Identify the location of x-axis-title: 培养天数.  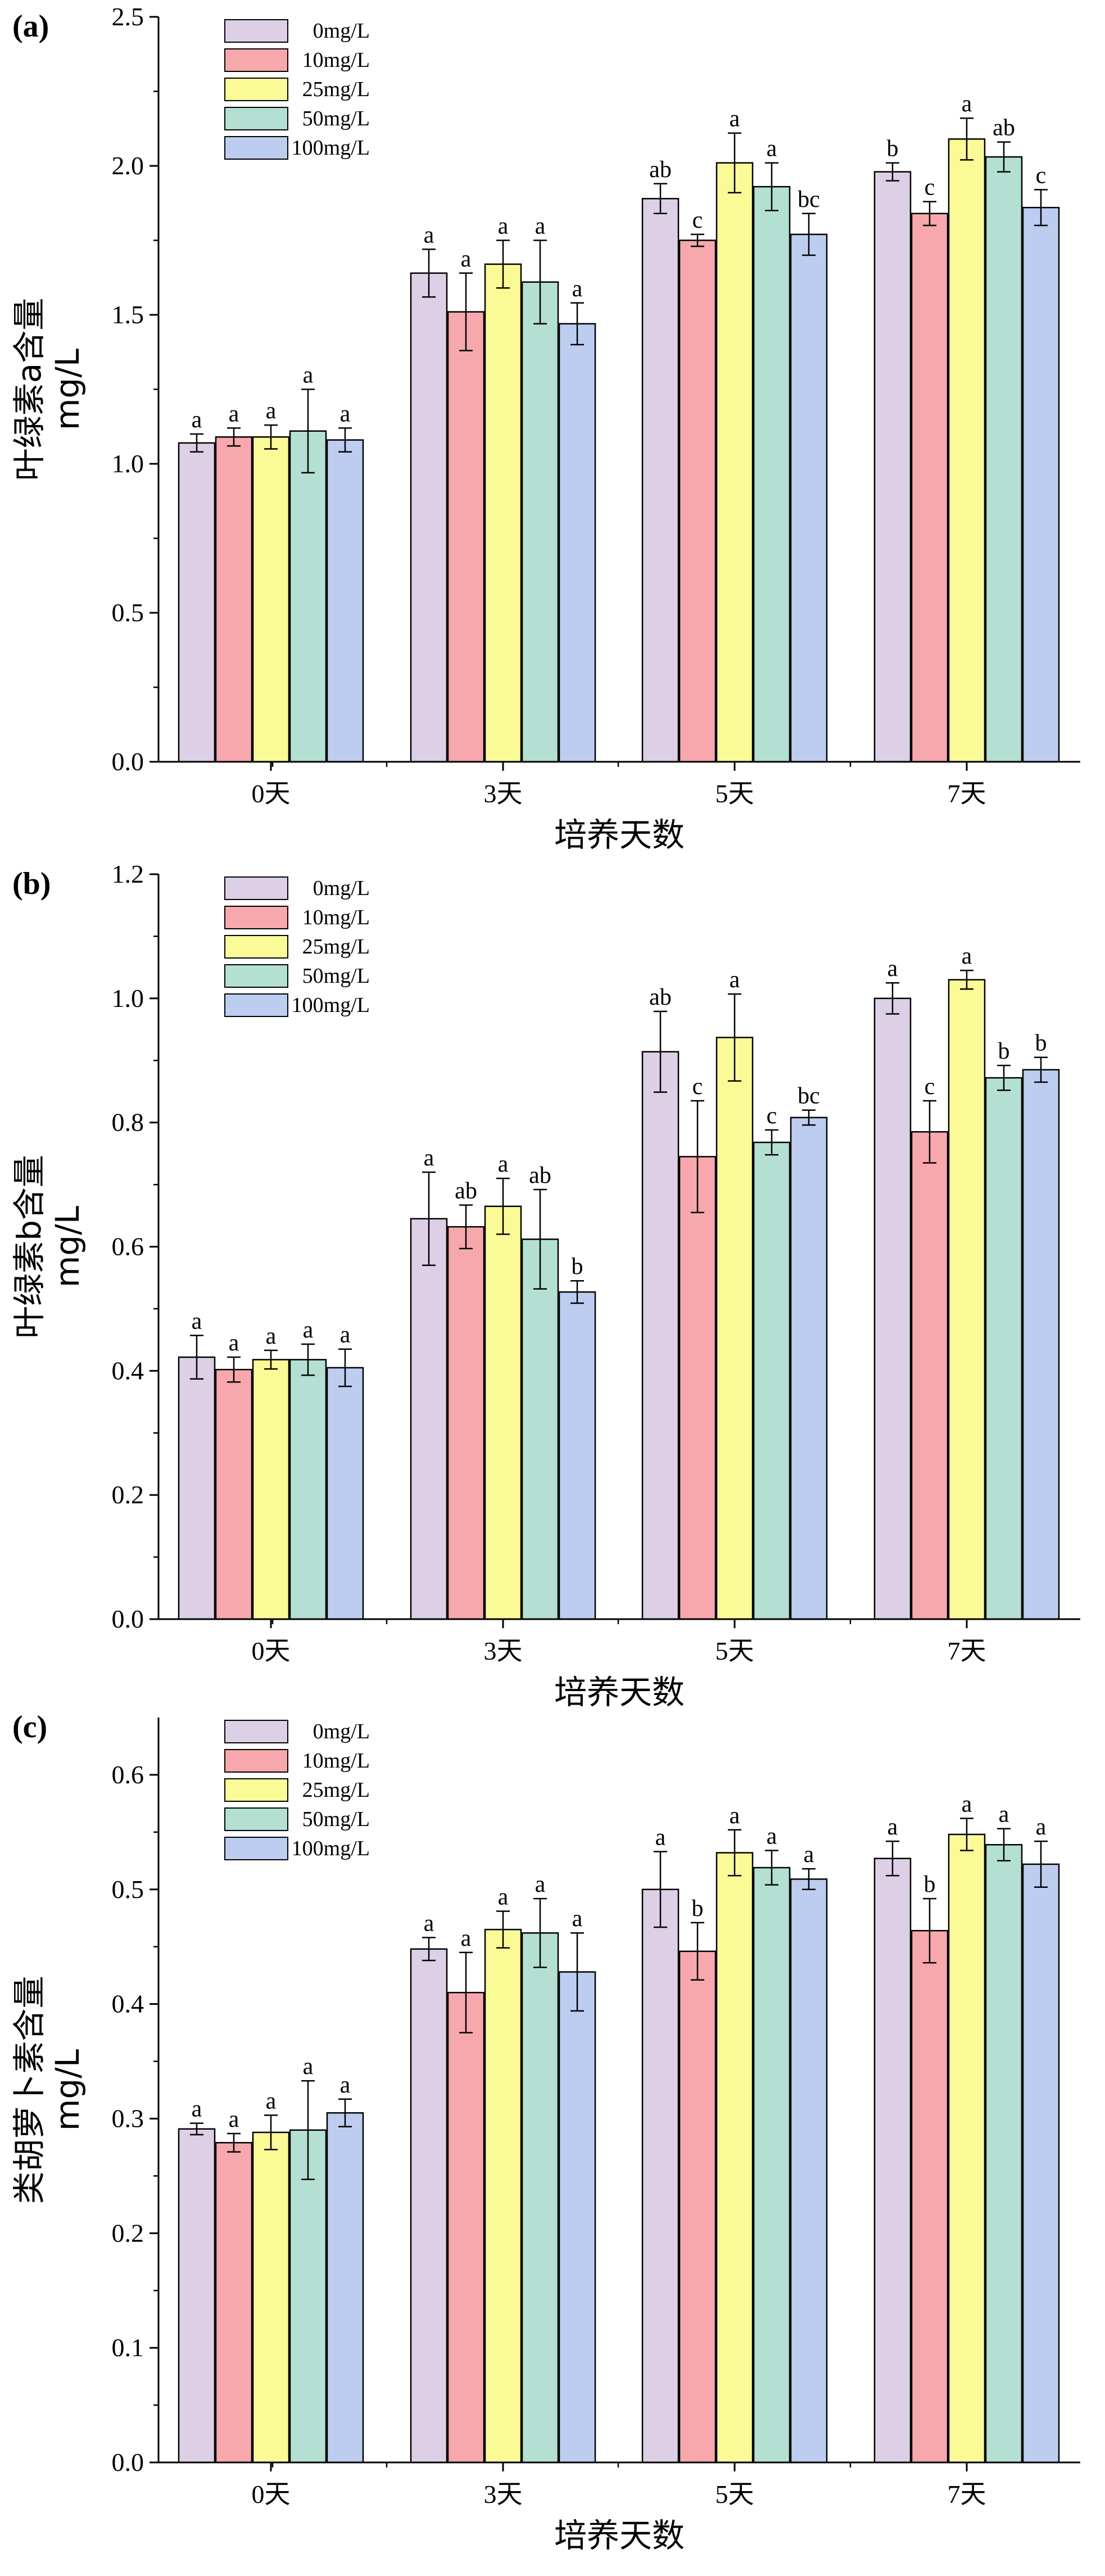
(619, 1692).